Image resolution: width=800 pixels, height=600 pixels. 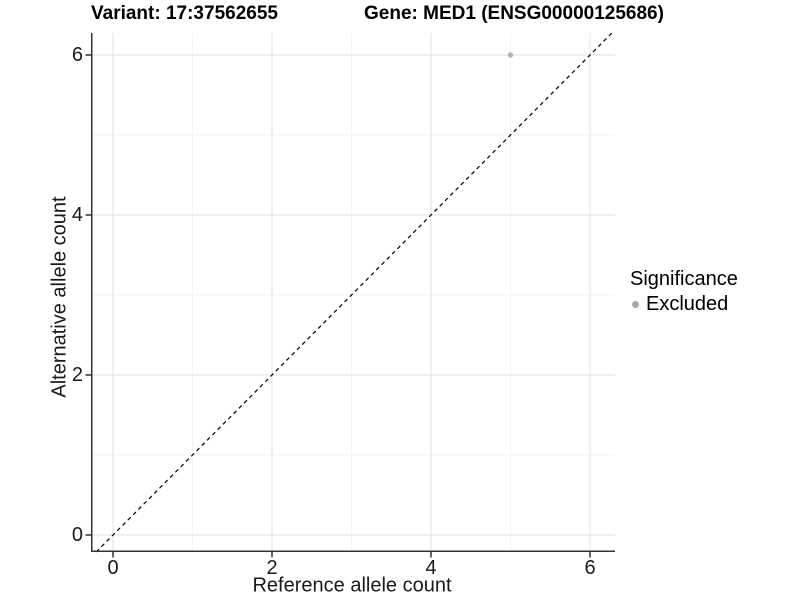 What do you see at coordinates (77, 55) in the screenshot?
I see `y-tick-label: 6` at bounding box center [77, 55].